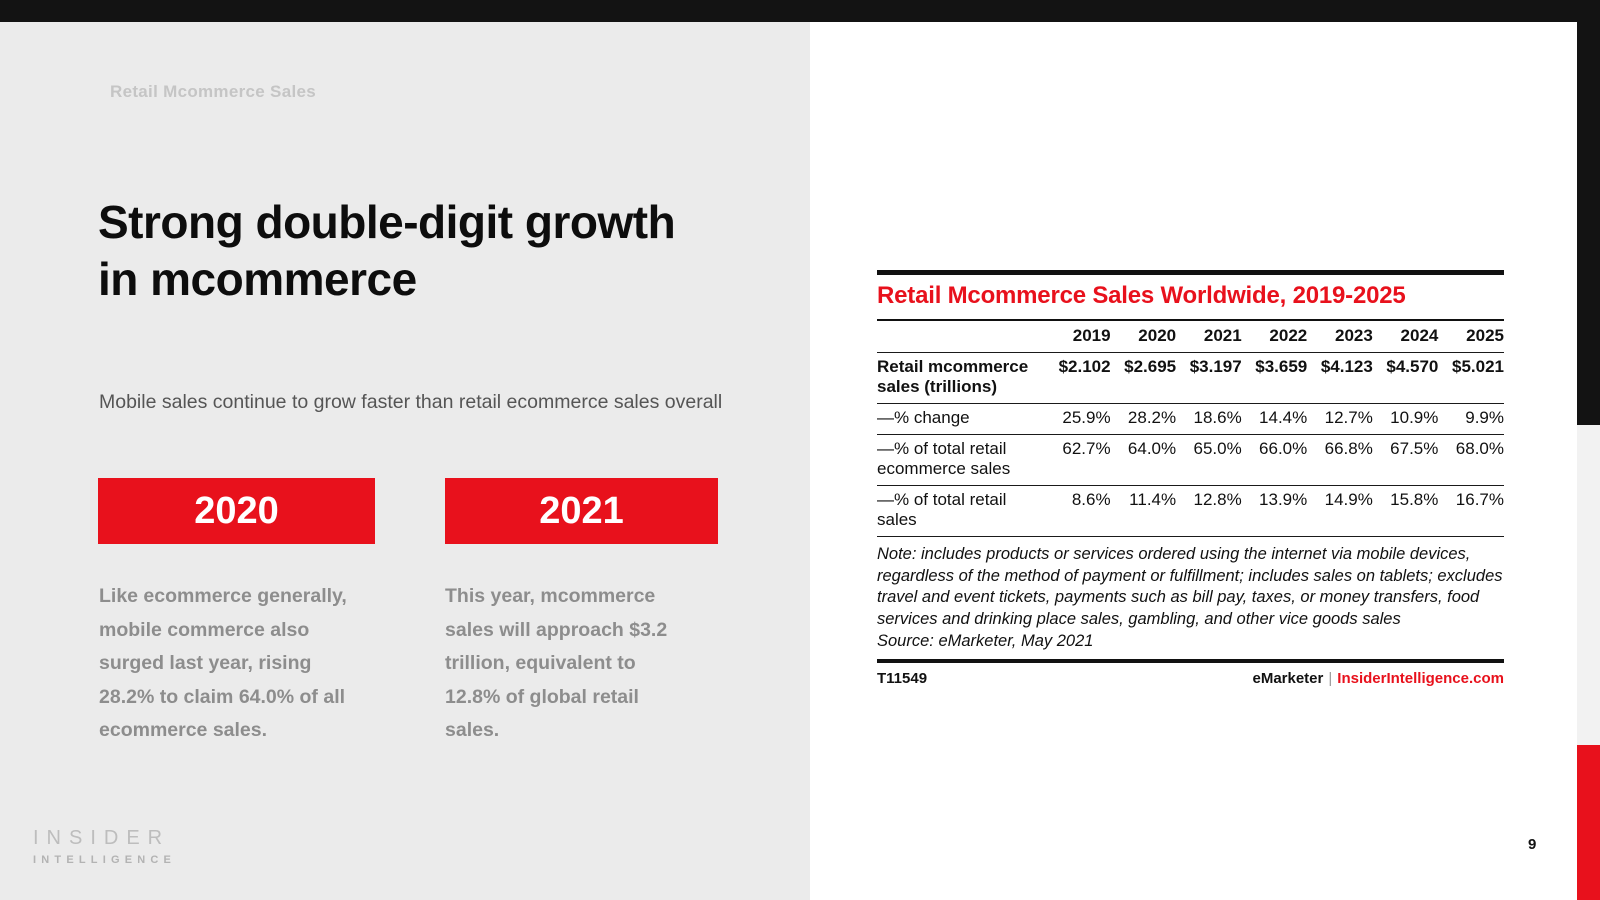  I want to click on row-label: —% of total retail sales, so click(961, 511).